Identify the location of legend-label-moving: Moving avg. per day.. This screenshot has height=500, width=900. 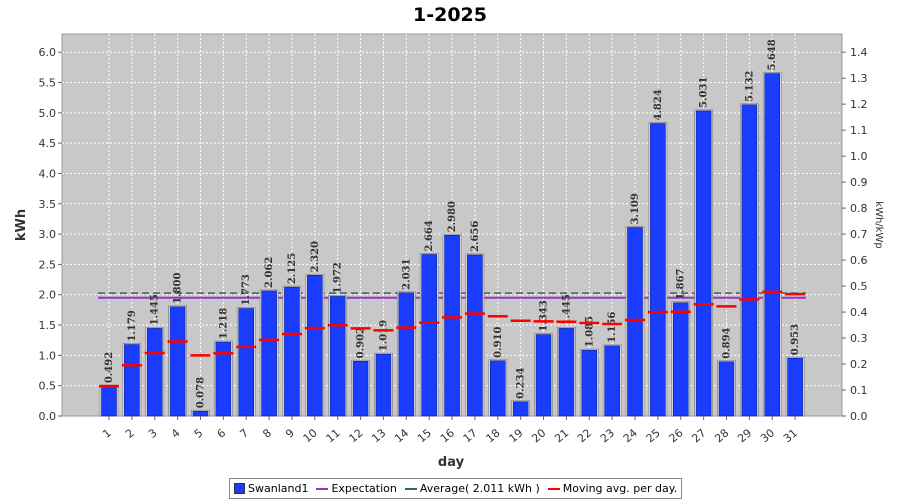
(620, 488).